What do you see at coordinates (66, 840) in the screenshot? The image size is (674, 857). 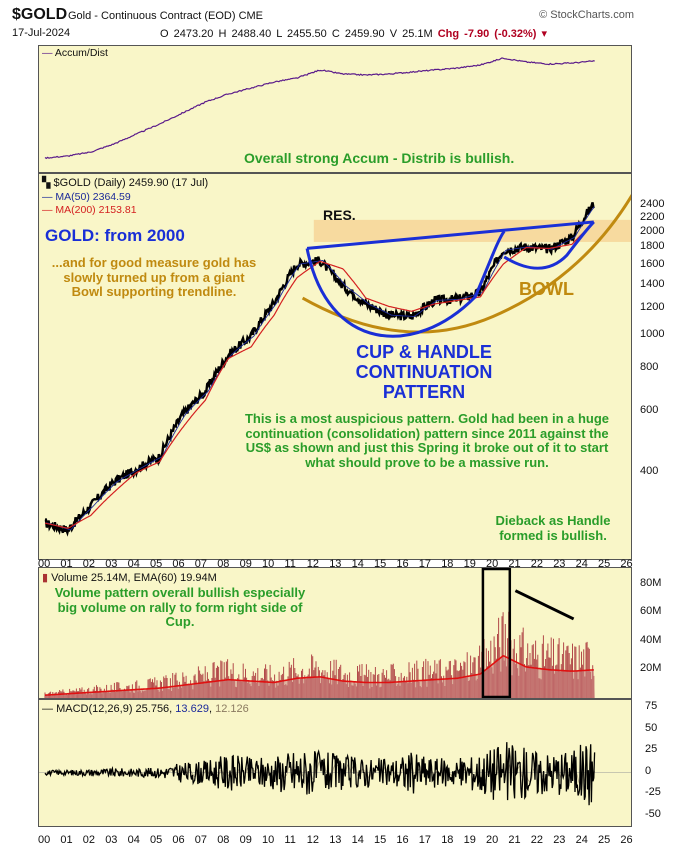 I see `x-tick-bottom: 01` at bounding box center [66, 840].